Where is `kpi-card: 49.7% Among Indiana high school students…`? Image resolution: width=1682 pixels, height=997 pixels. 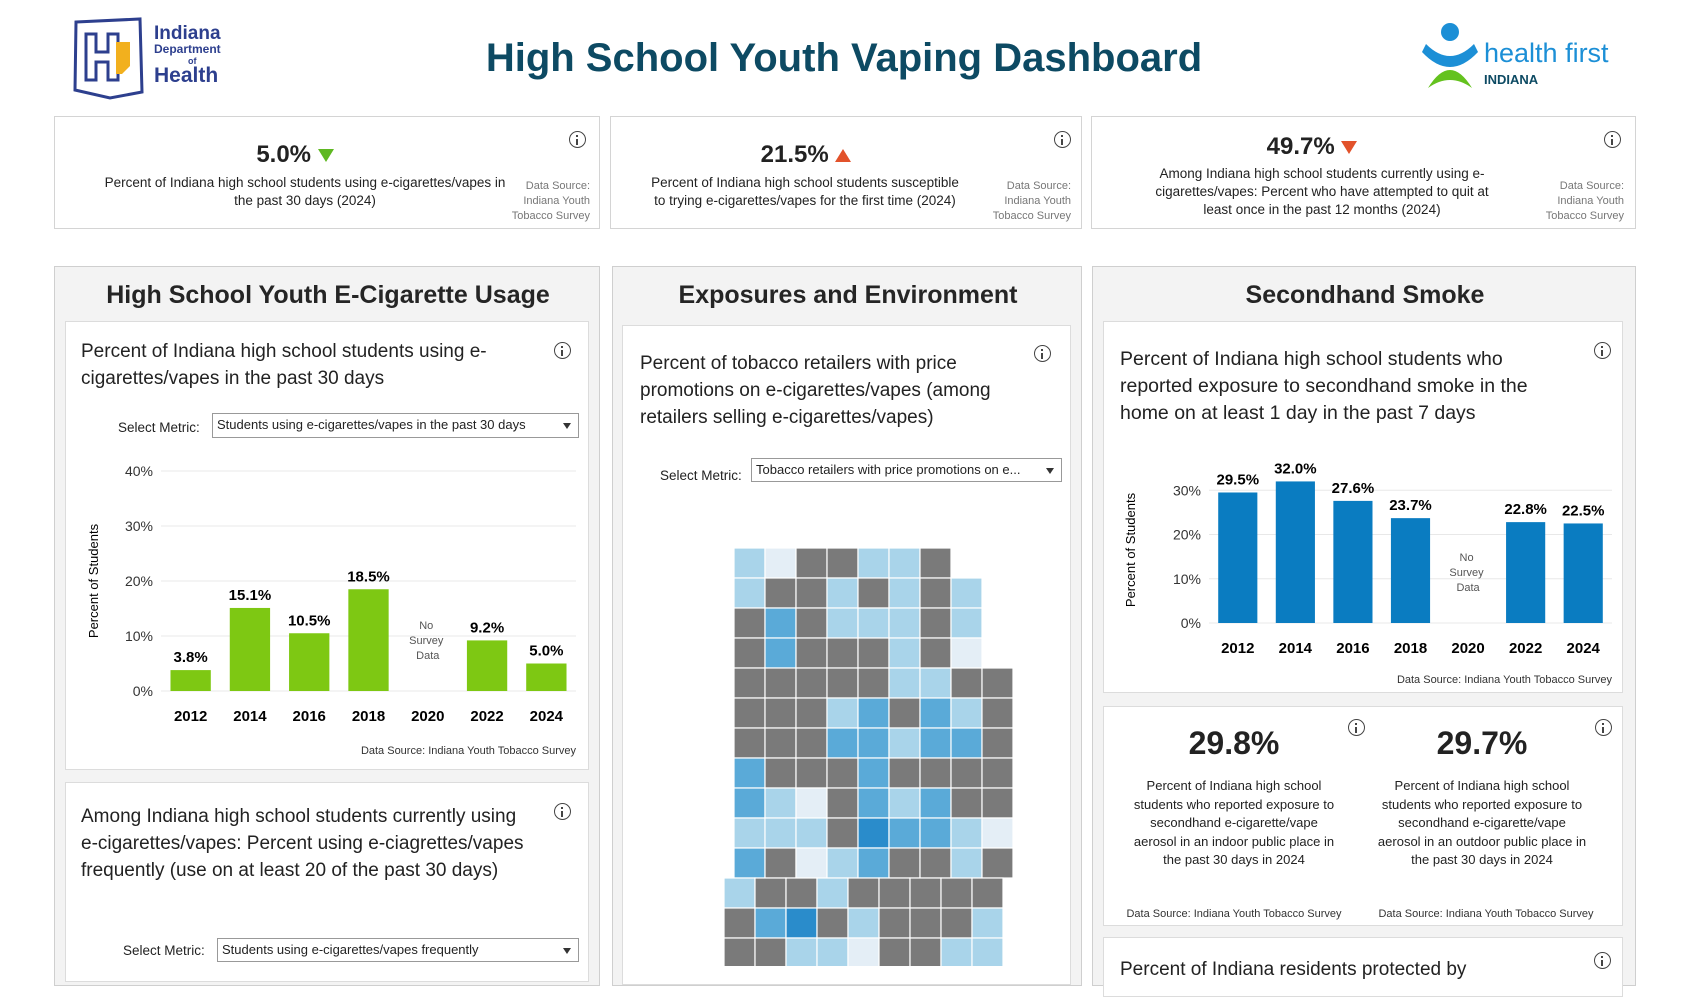
kpi-card: 49.7% Among Indiana high school students… is located at coordinates (1363, 172).